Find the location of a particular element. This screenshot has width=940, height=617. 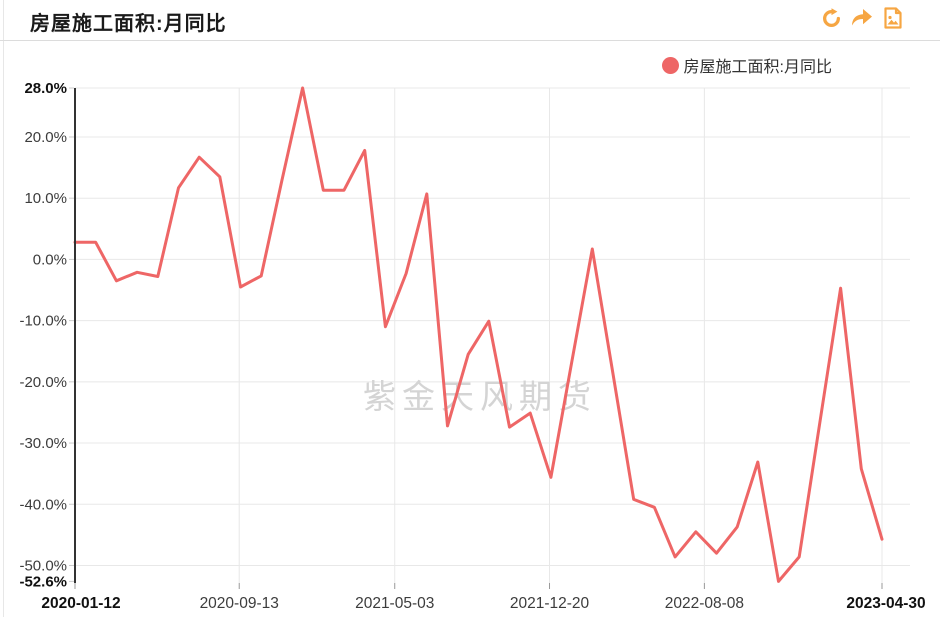

y-axis-label: -52.6% is located at coordinates (43, 581).